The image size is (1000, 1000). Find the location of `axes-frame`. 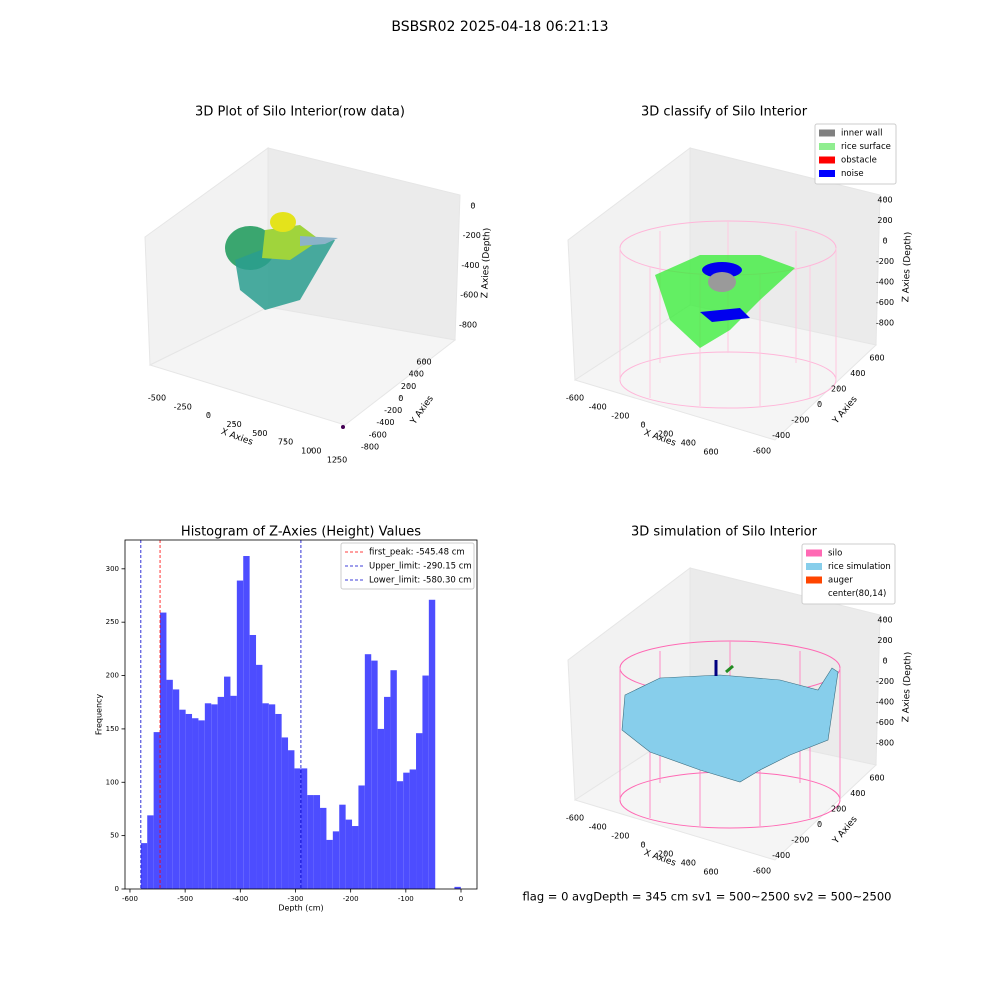

axes-frame is located at coordinates (301, 714).